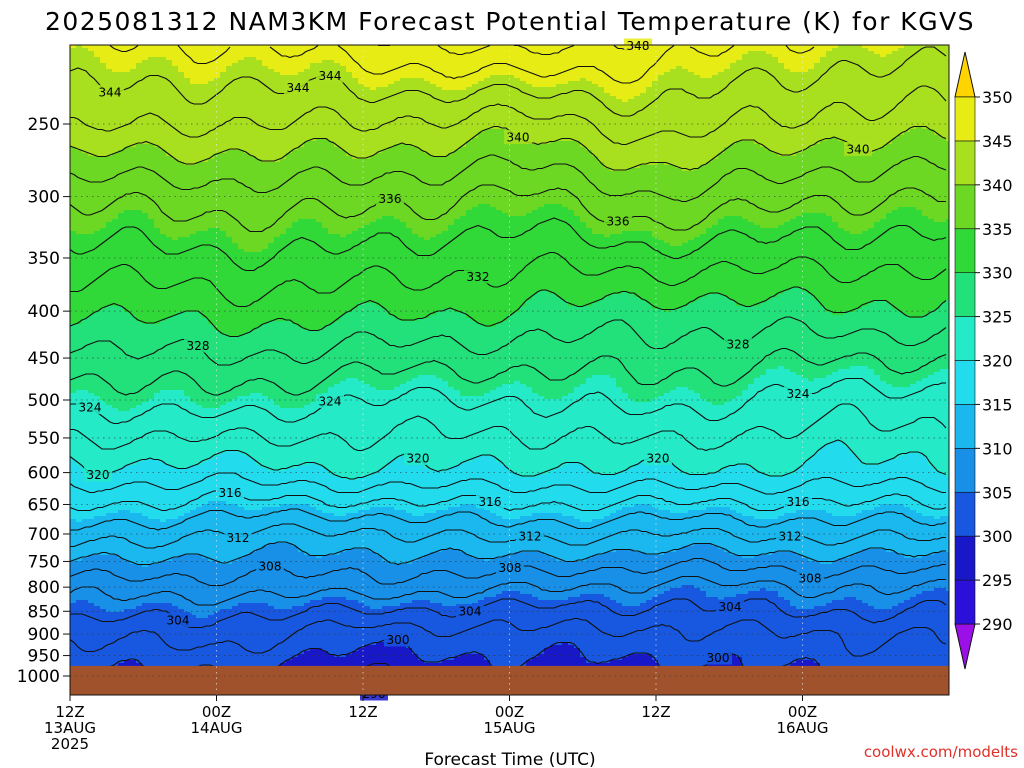 The height and width of the screenshot is (768, 1024). What do you see at coordinates (858, 149) in the screenshot?
I see `contour-label: 340` at bounding box center [858, 149].